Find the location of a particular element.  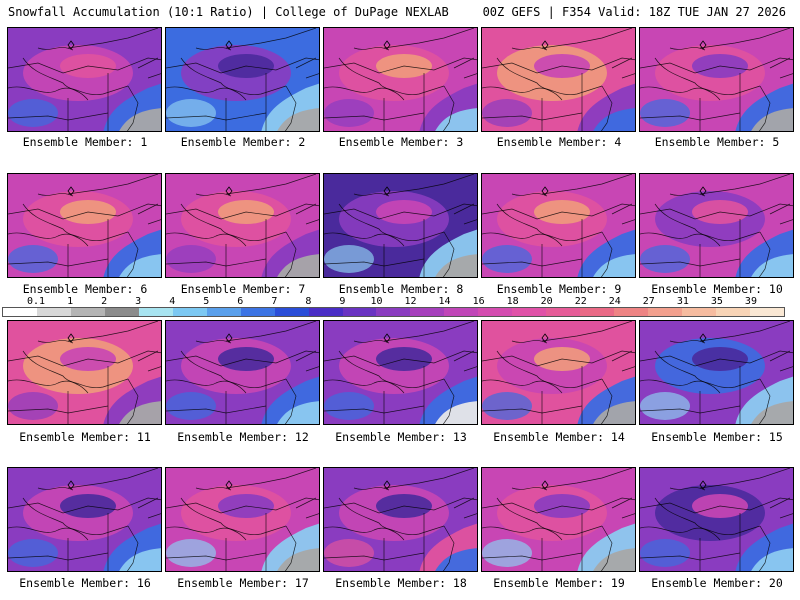

member-label: Ensemble Member: 9 is located at coordinates (559, 289).